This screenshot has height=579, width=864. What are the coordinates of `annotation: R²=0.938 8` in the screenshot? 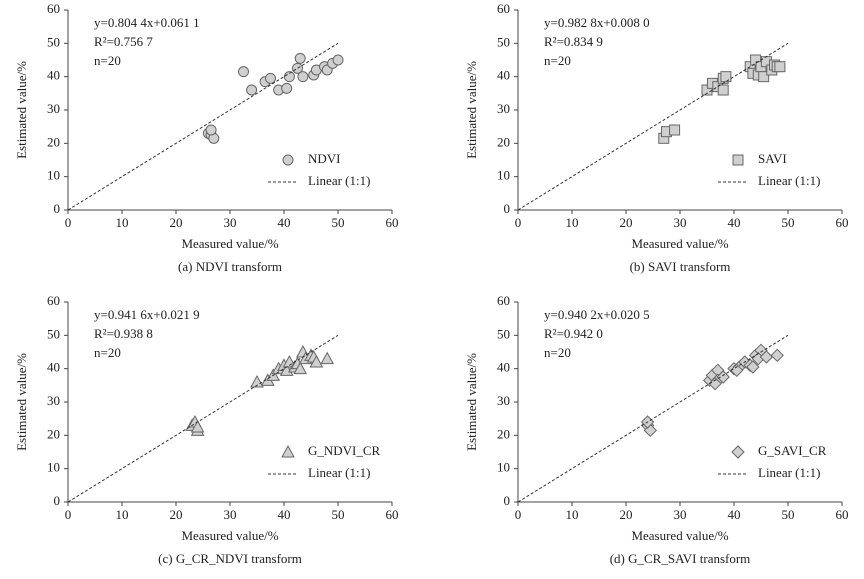 It's located at (123, 333).